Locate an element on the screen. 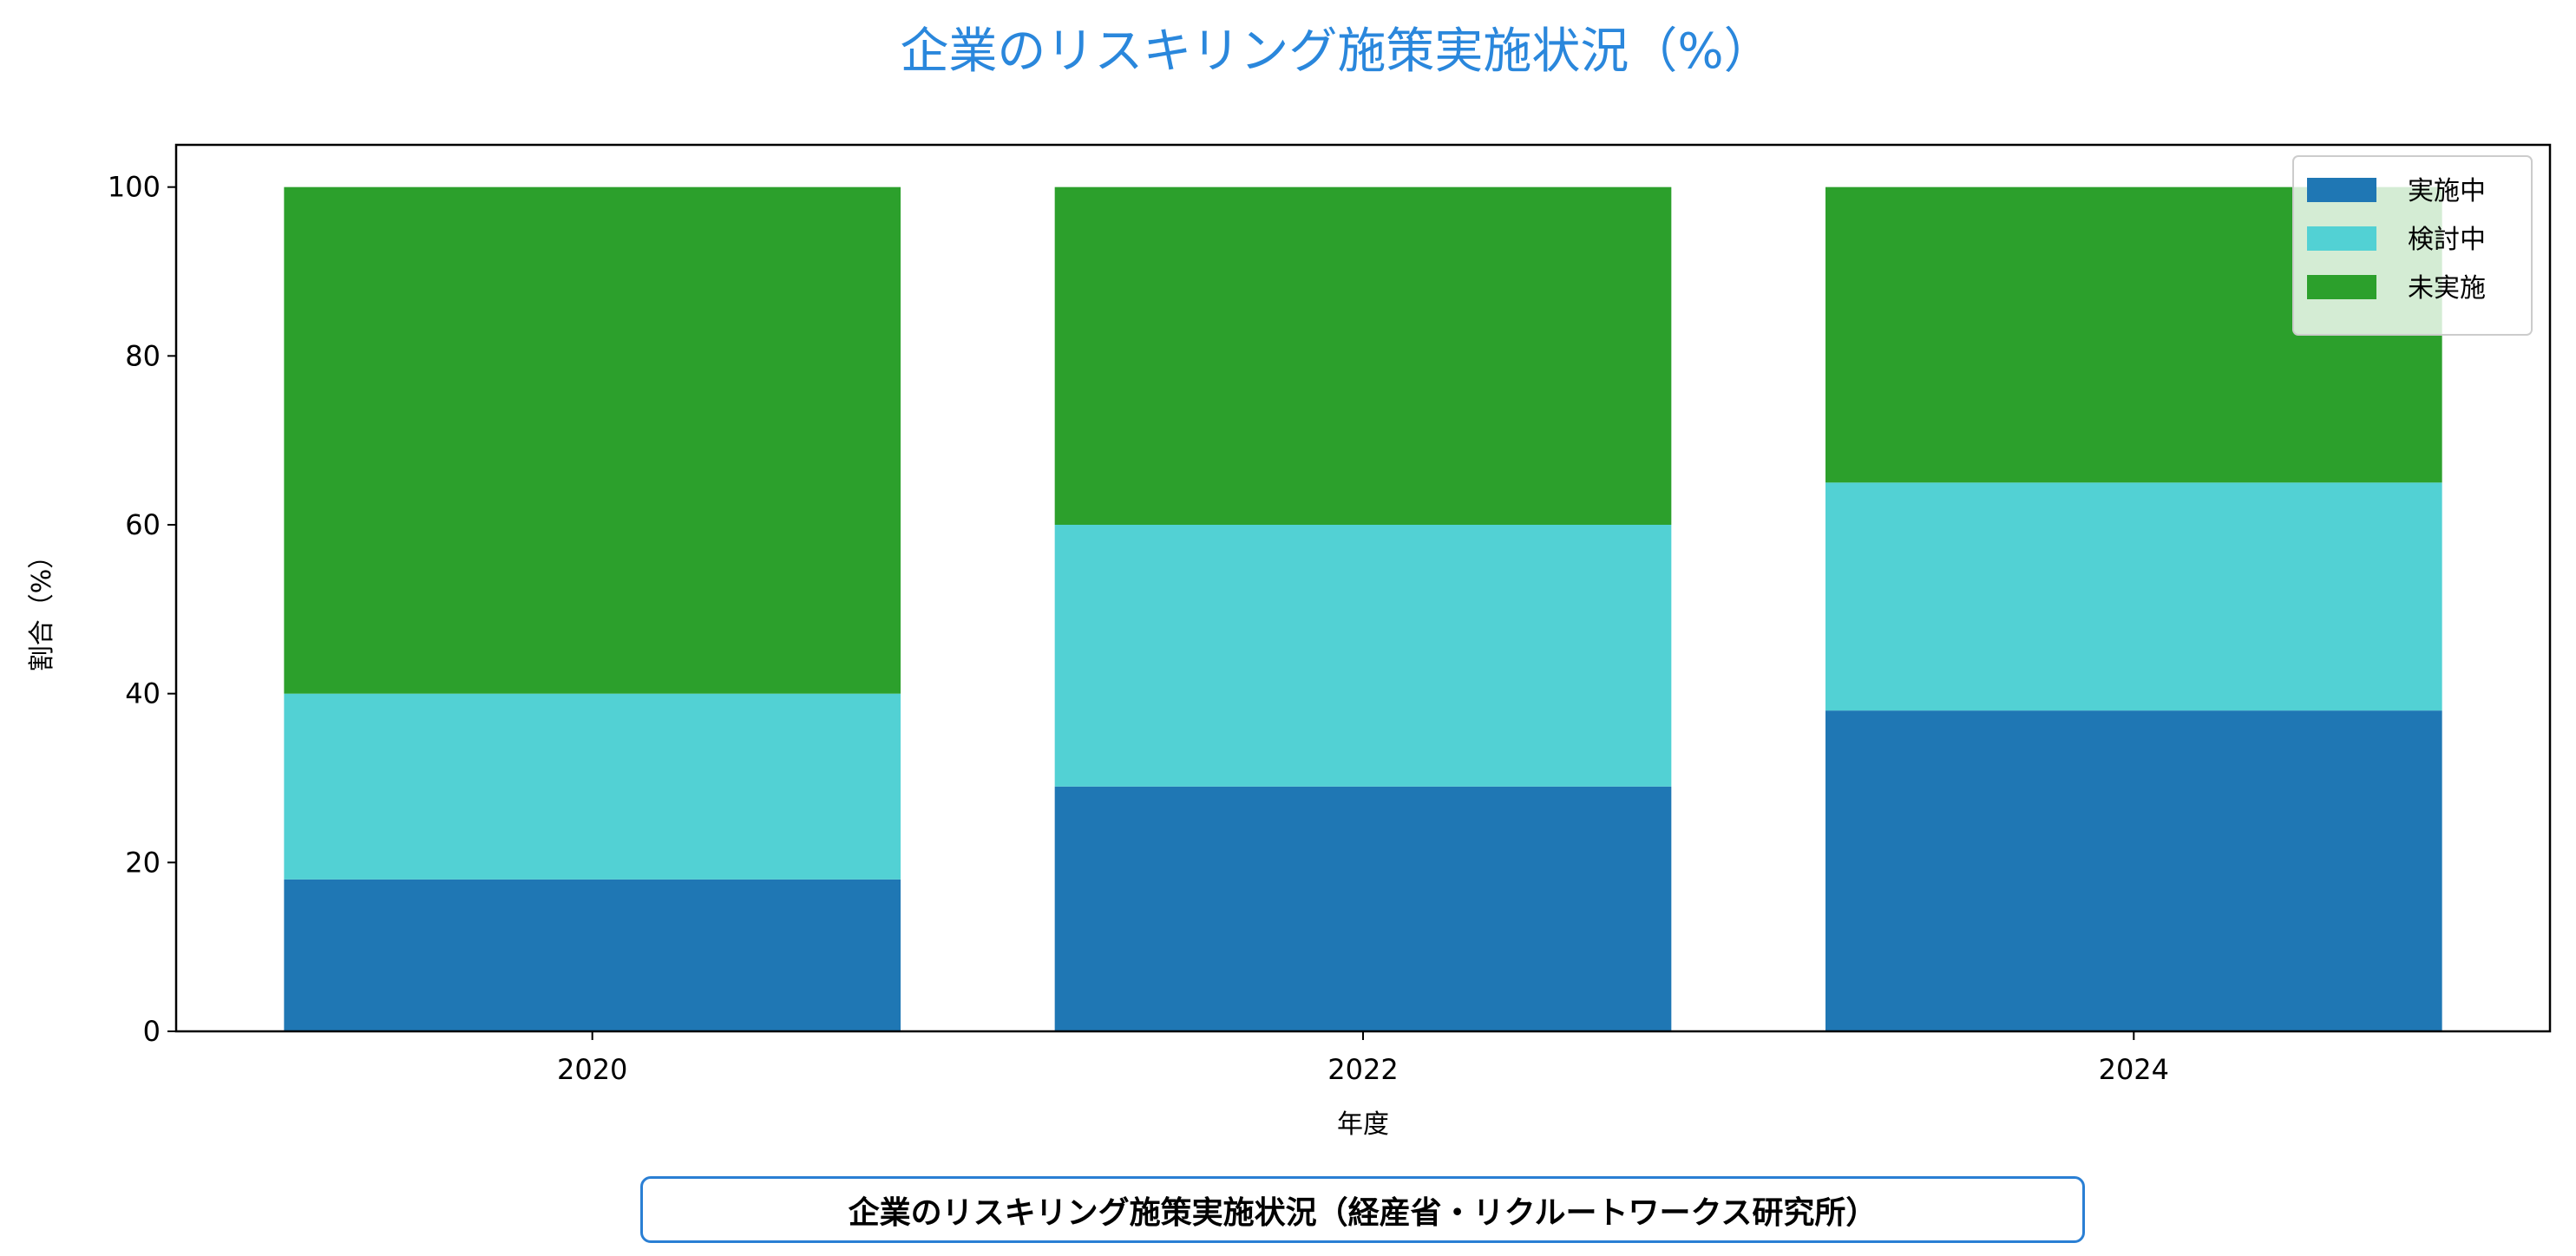 Image resolution: width=2576 pixels, height=1256 pixels. y-tick-label: 0 is located at coordinates (152, 1031).